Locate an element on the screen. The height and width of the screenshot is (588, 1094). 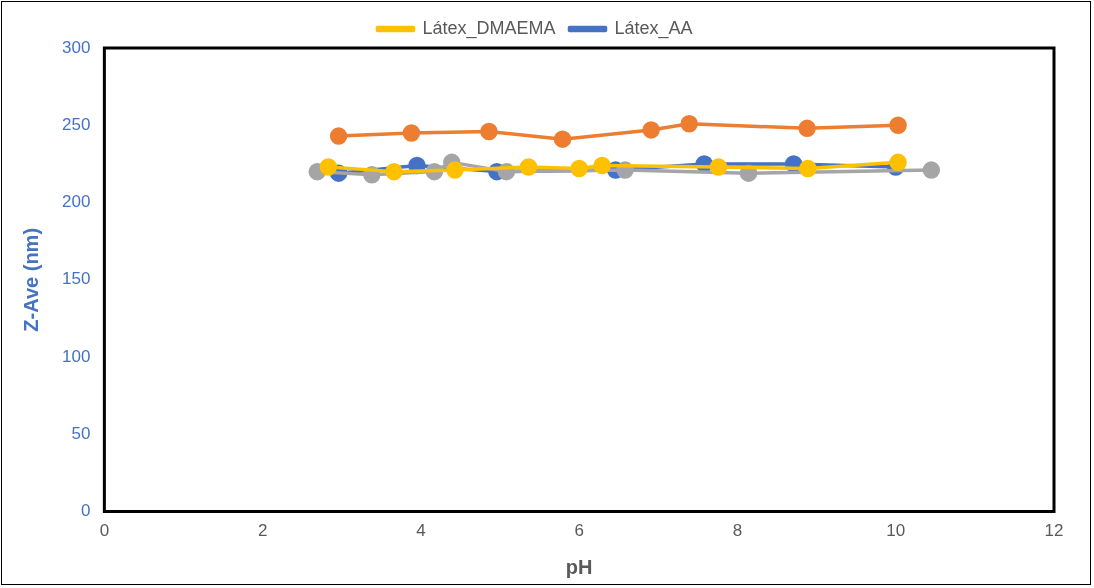
legend-label: Látex_DMAEMA is located at coordinates (489, 28).